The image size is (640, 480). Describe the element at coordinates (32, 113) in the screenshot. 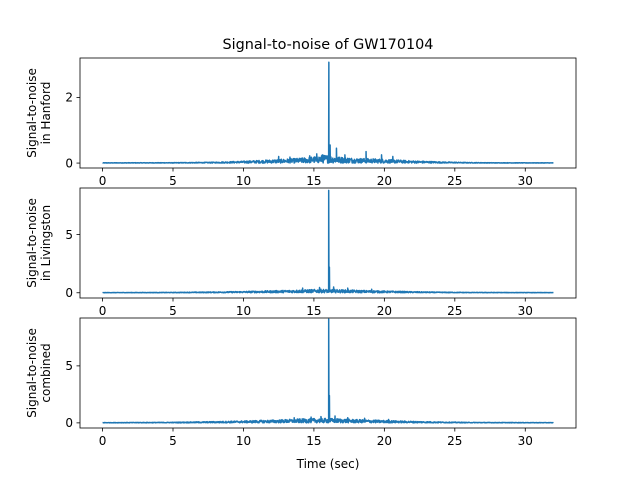

I see `y-axis-label-1-line-1: Signal-to-noise` at that location.